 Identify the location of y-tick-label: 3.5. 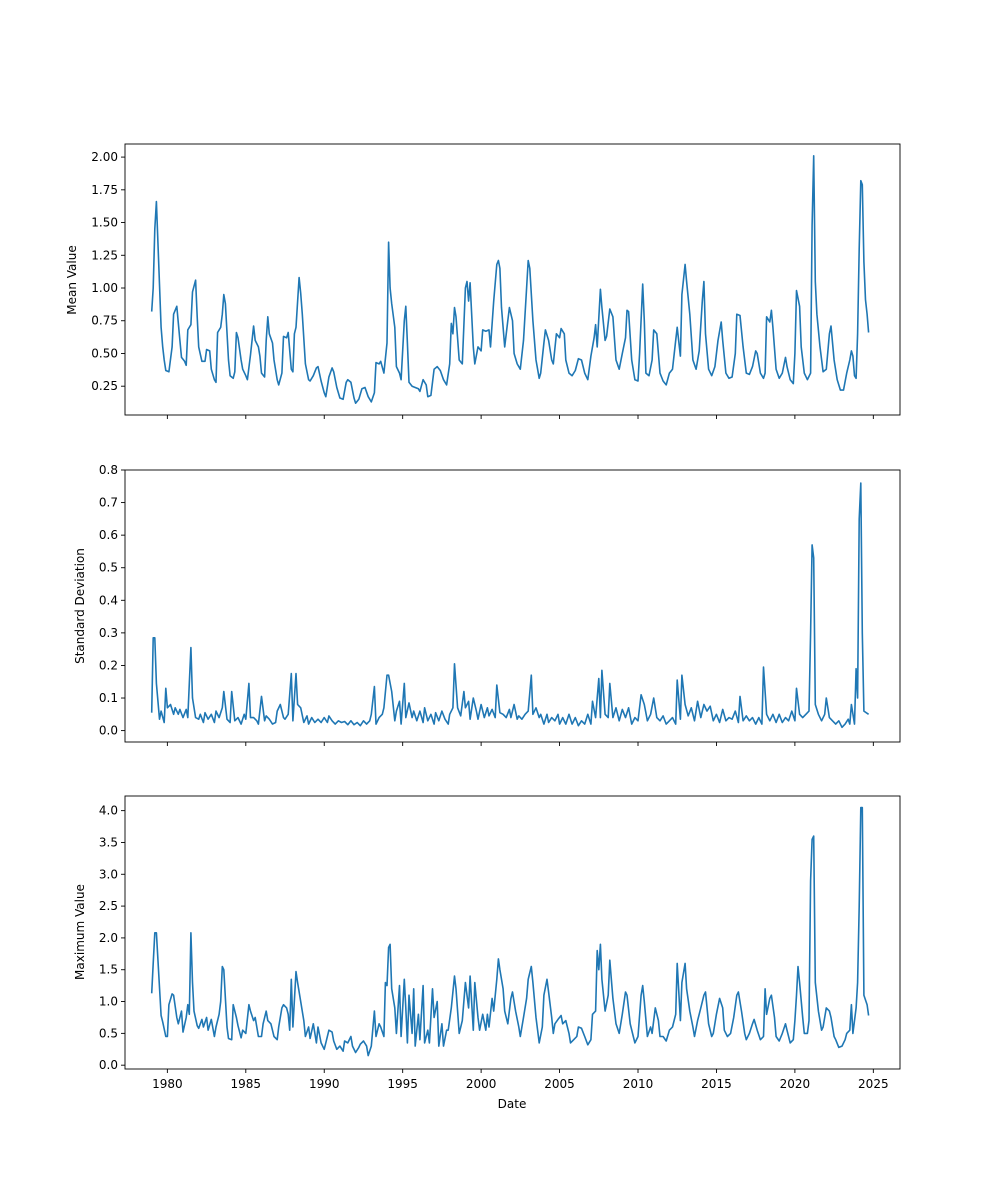
(108, 842).